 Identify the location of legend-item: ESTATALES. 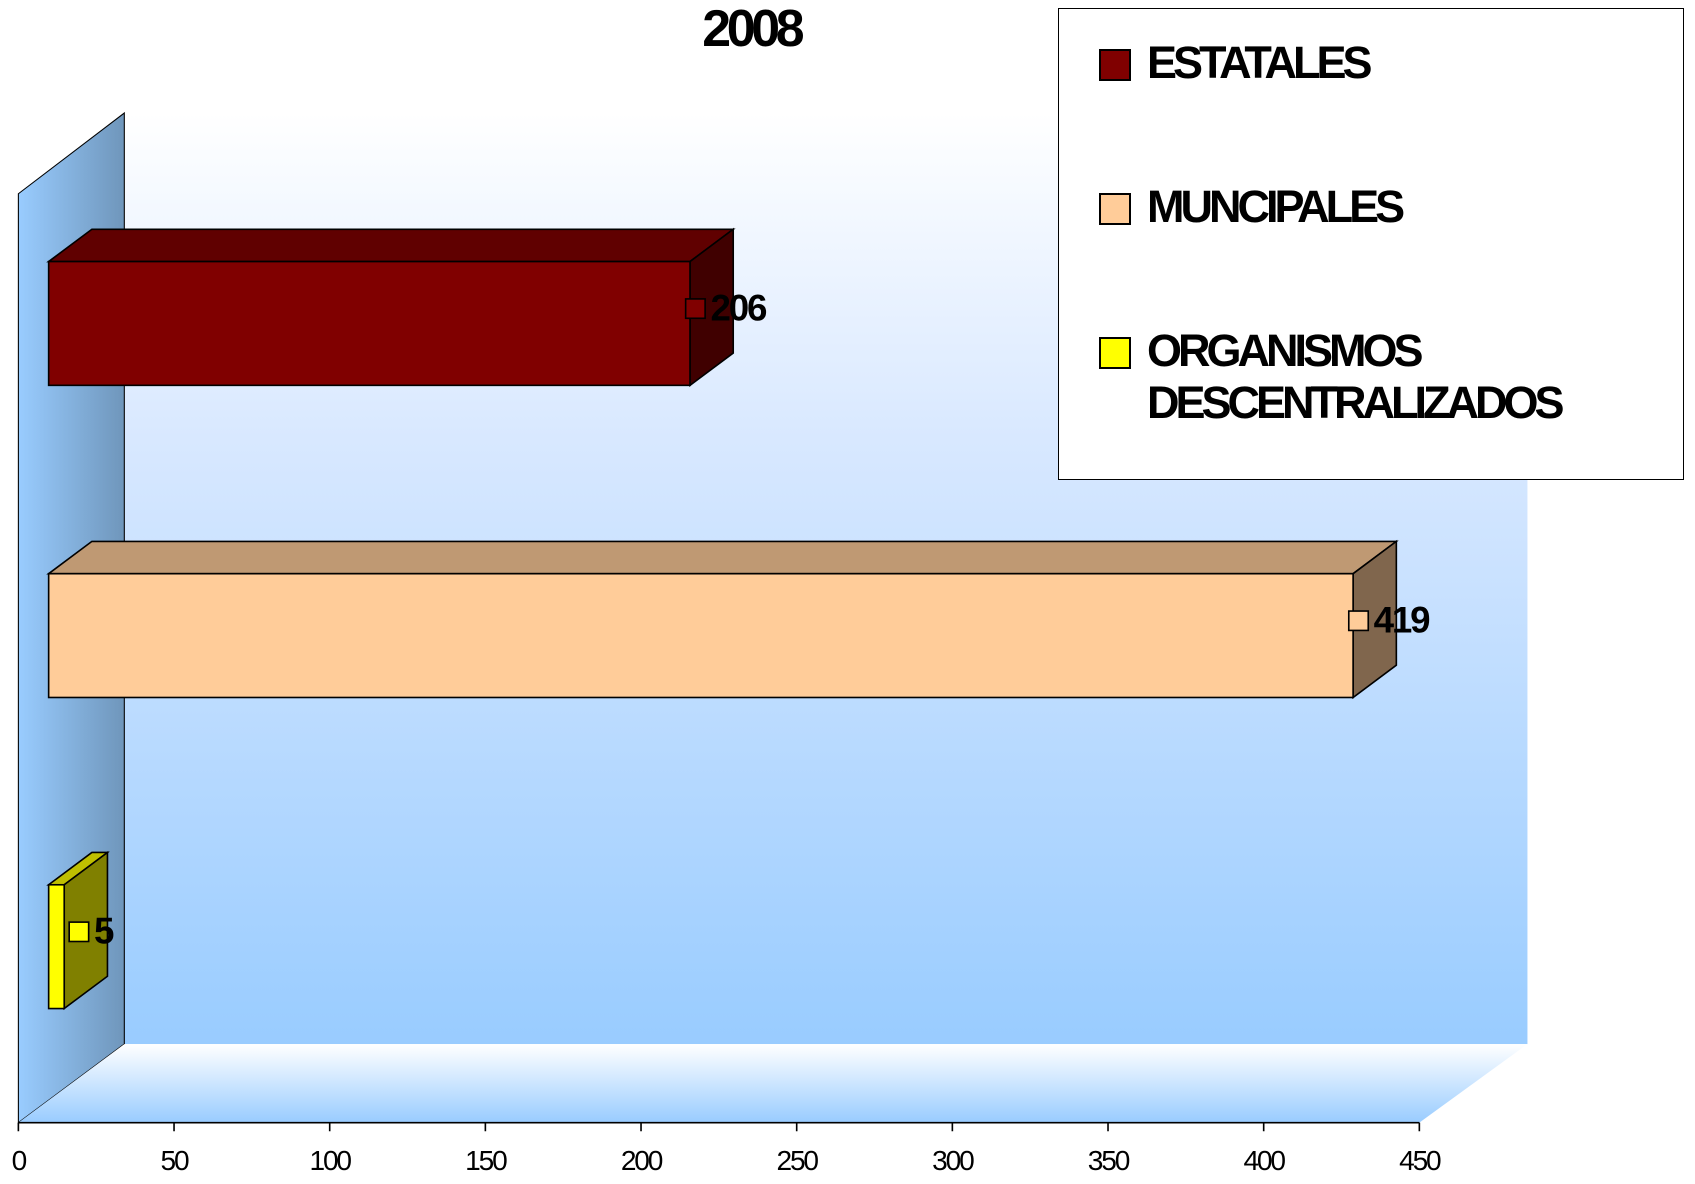
(1393, 63).